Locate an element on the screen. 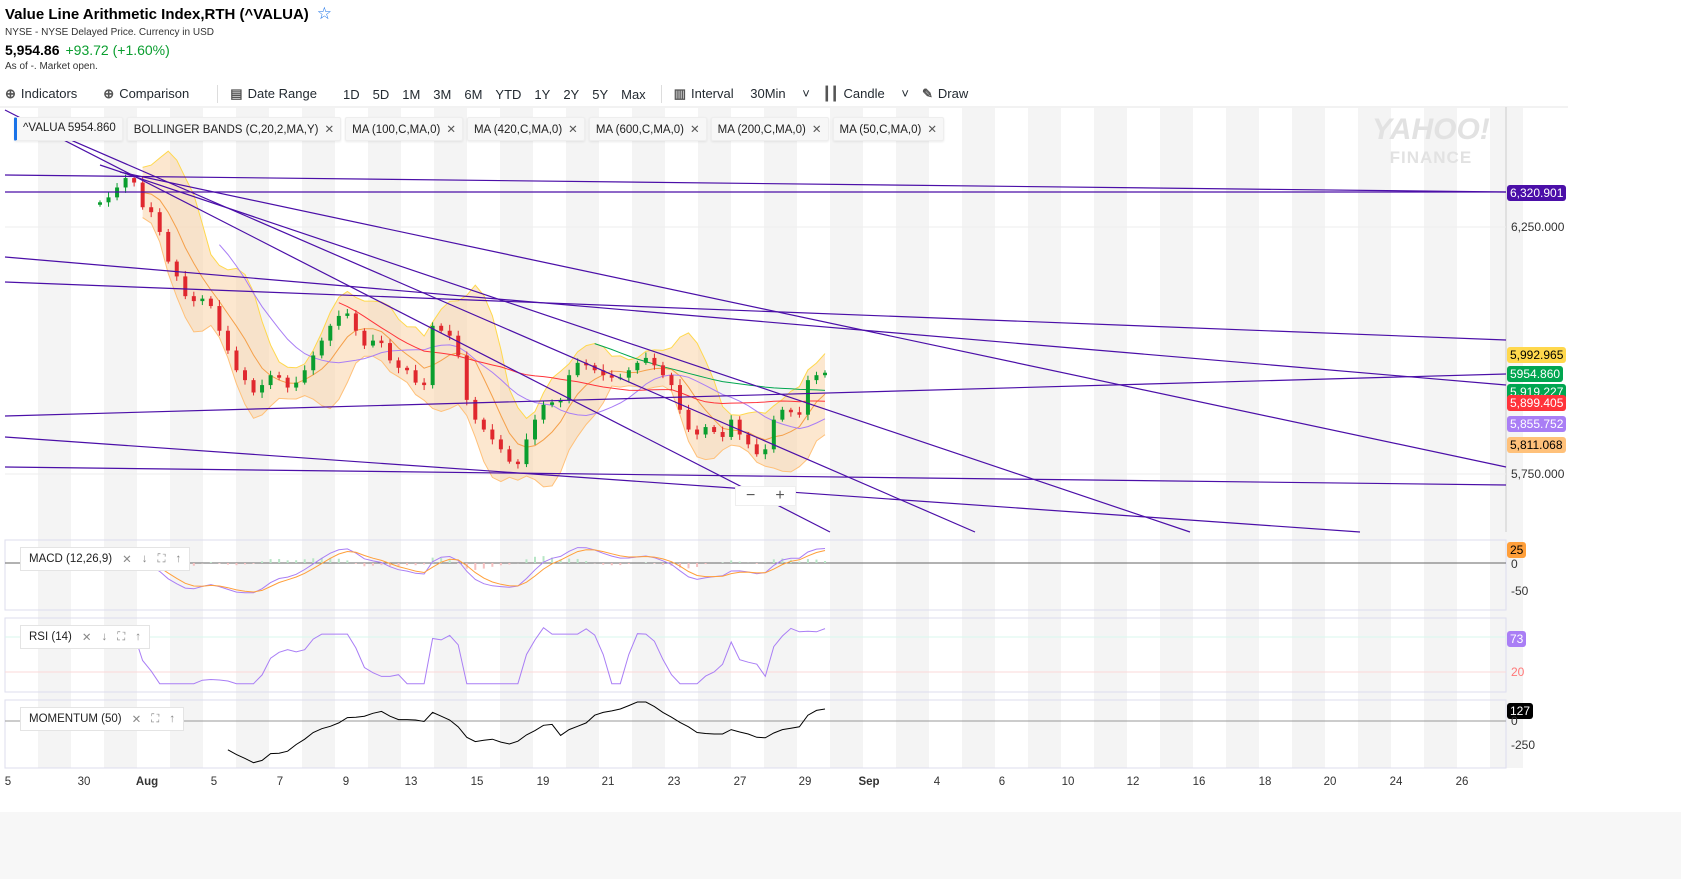 The height and width of the screenshot is (879, 1681). bollinger-lower is located at coordinates (484, 352).